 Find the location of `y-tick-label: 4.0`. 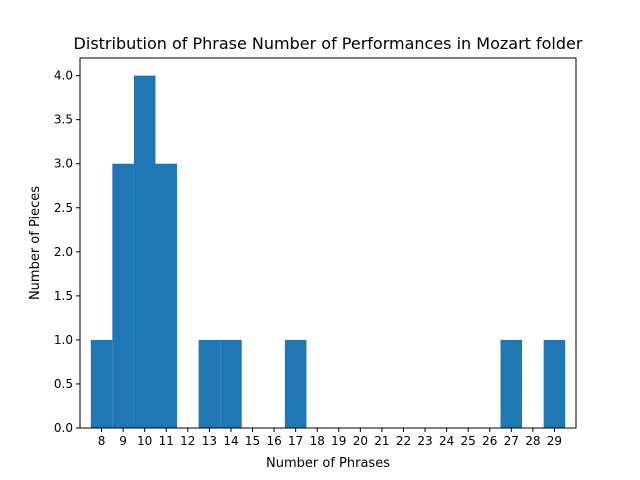

y-tick-label: 4.0 is located at coordinates (63, 76).